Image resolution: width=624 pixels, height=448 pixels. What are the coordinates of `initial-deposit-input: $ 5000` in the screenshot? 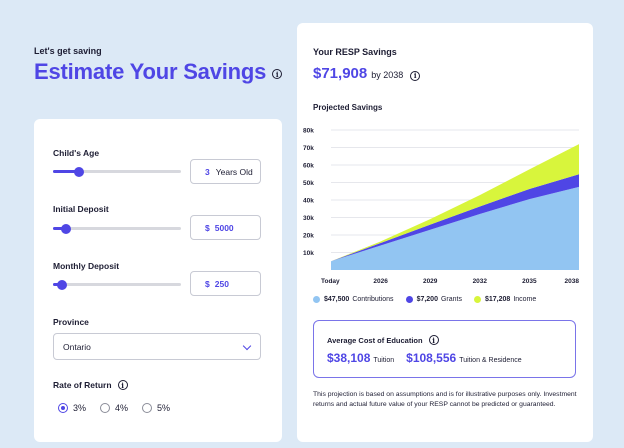 It's located at (225, 227).